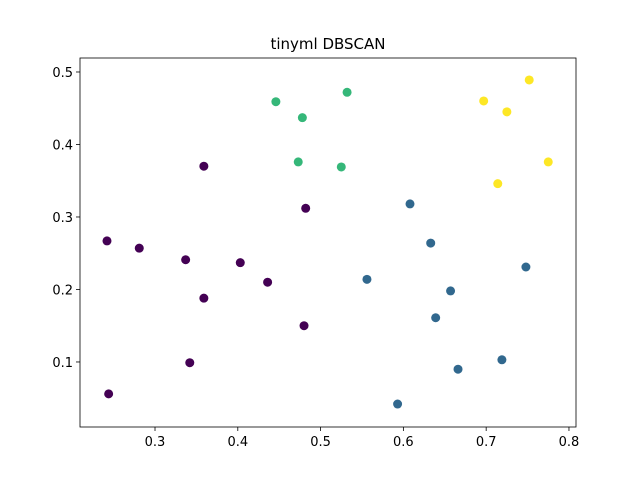  I want to click on chart-title: tinyml DBSCAN, so click(327, 44).